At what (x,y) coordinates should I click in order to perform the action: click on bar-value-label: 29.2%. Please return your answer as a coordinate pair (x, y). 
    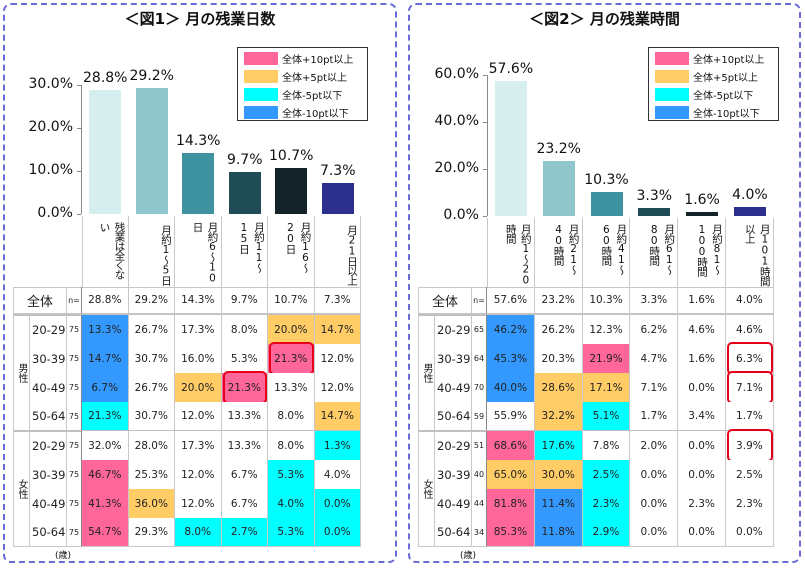
    Looking at the image, I should click on (151, 76).